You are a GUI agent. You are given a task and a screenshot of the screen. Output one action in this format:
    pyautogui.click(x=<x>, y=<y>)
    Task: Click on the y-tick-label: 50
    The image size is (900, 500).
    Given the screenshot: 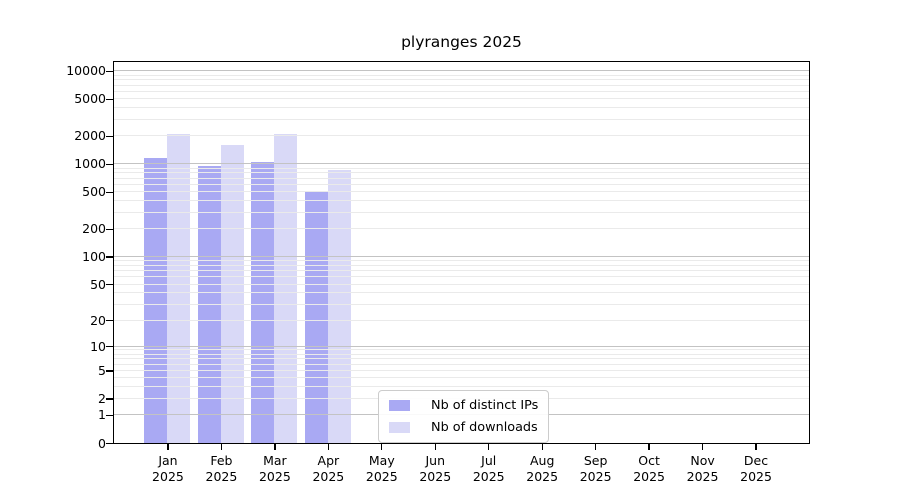 What is the action you would take?
    pyautogui.click(x=98, y=284)
    